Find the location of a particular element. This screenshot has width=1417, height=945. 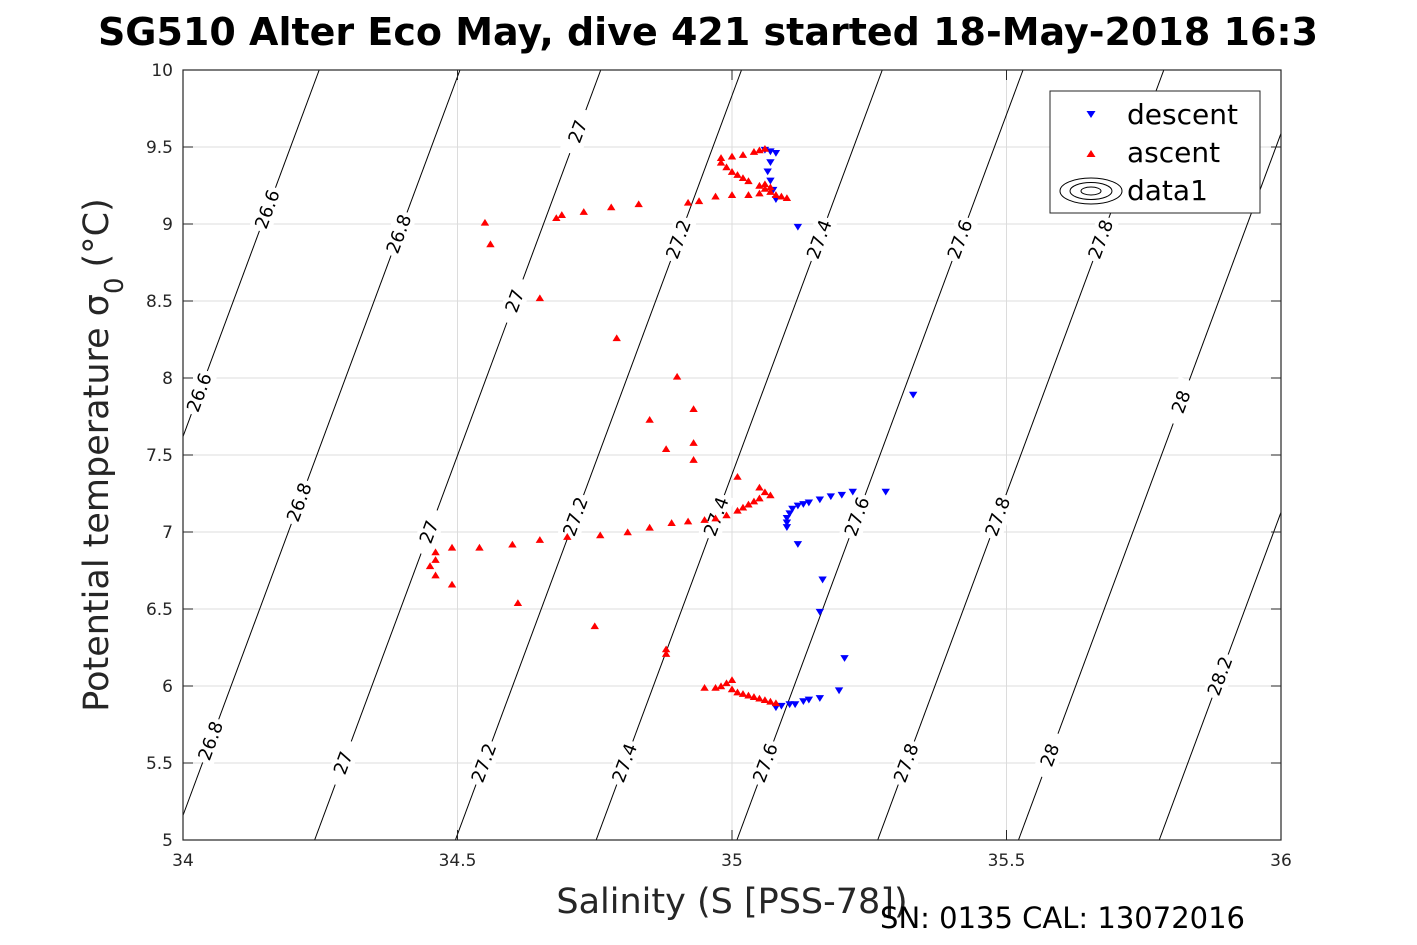

contour-label: 27 is located at coordinates (515, 301).